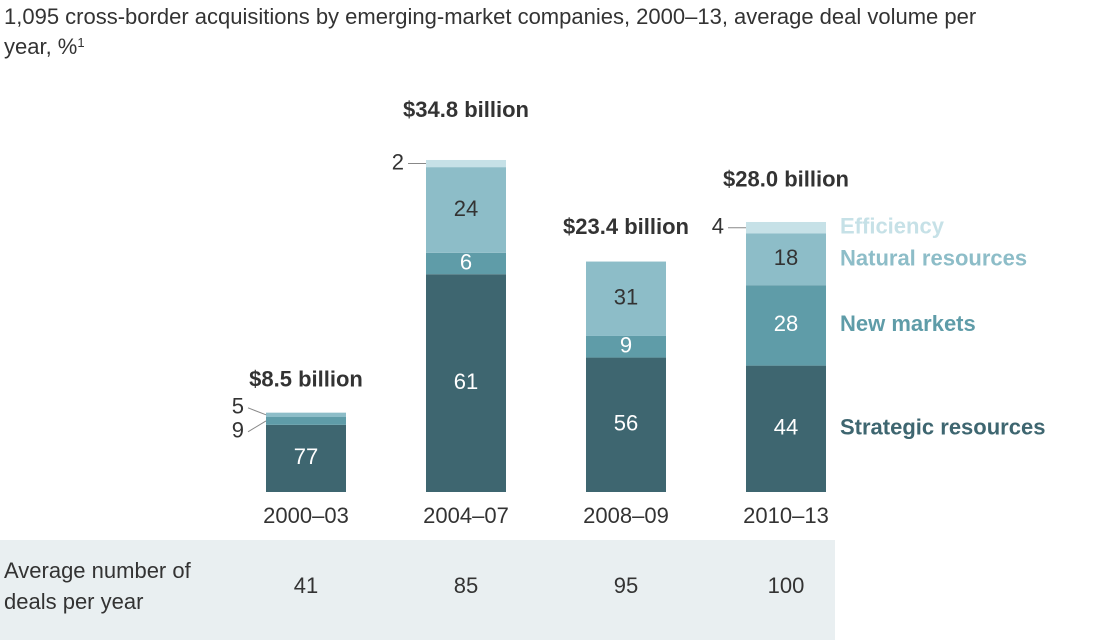 This screenshot has width=1106, height=640. I want to click on table-row-label: Average number of deals per year, so click(97, 586).